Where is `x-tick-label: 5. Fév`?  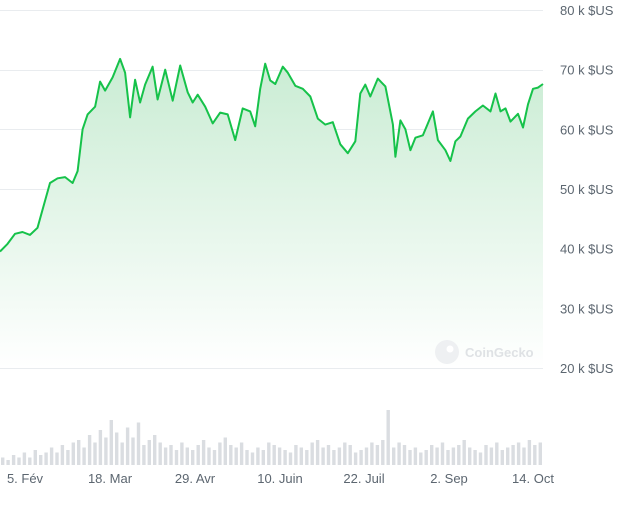
x-tick-label: 5. Fév is located at coordinates (25, 478).